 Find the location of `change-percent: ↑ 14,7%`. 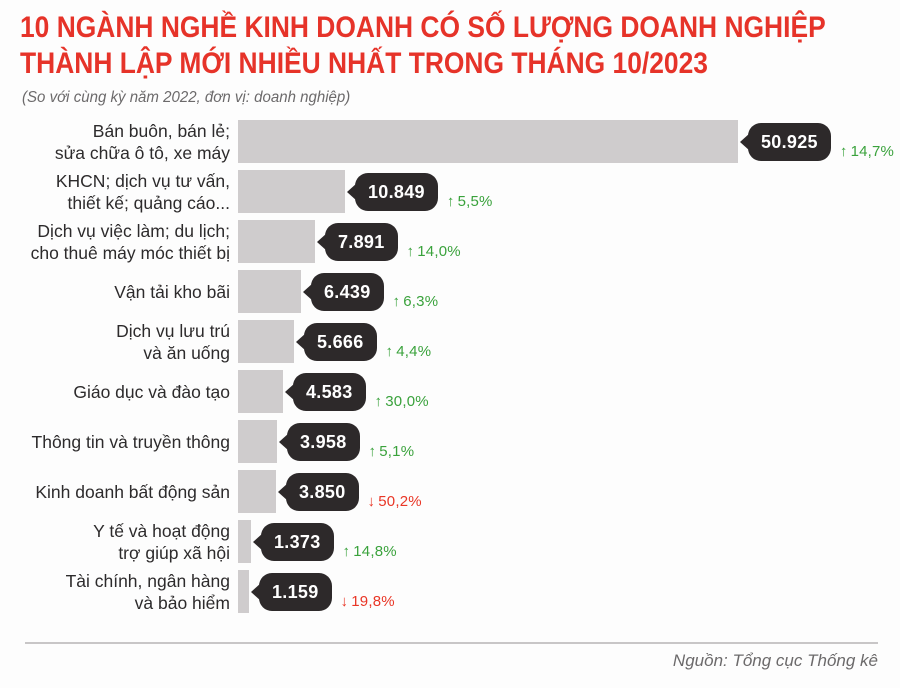

change-percent: ↑ 14,7% is located at coordinates (867, 151).